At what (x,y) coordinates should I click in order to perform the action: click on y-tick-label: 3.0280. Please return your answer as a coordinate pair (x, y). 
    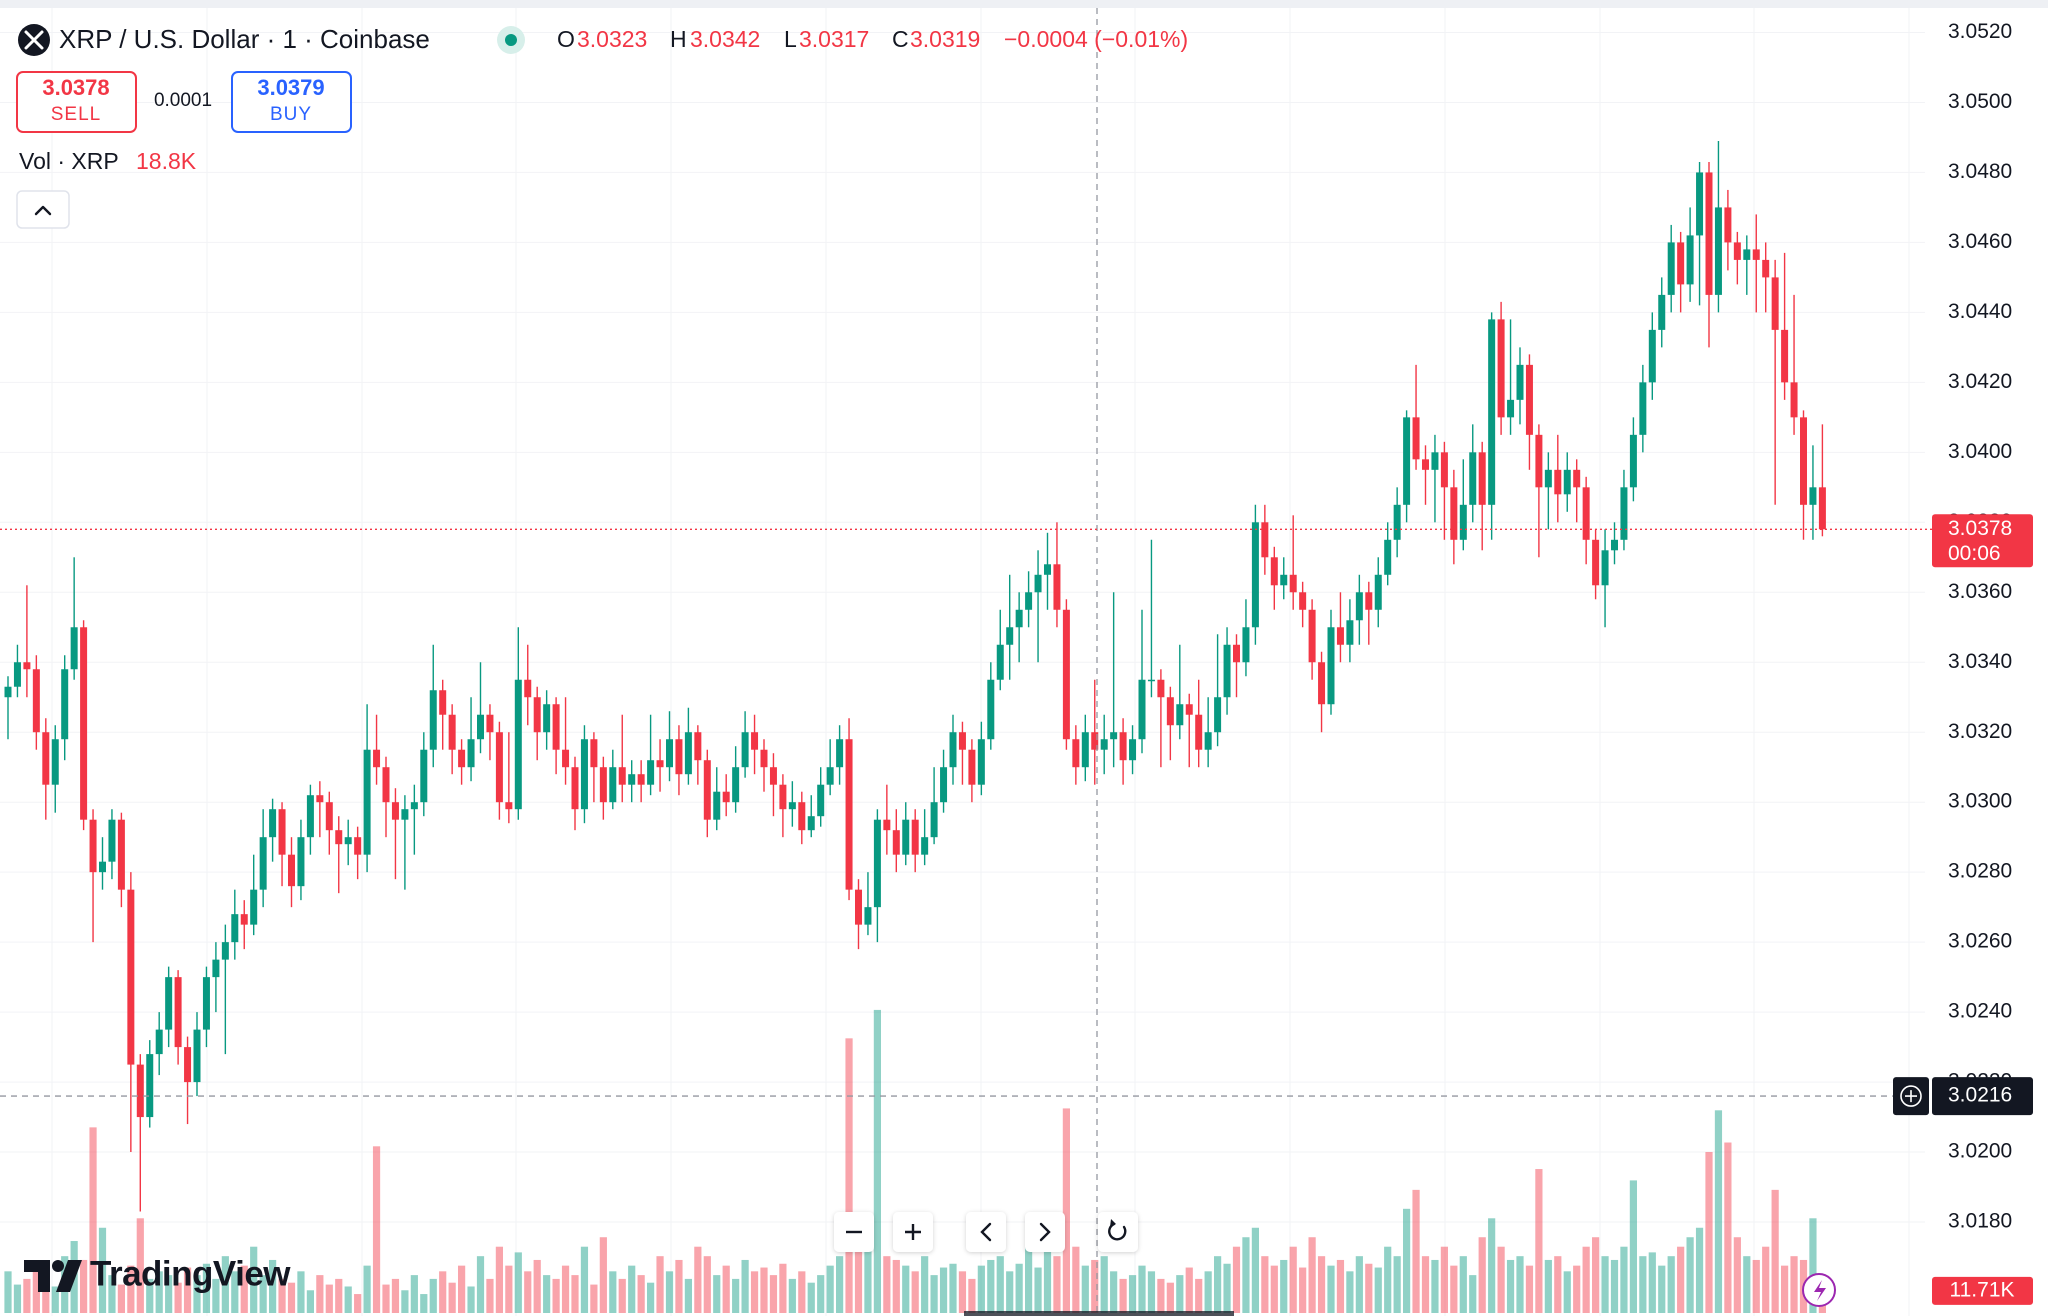
    Looking at the image, I should click on (1980, 871).